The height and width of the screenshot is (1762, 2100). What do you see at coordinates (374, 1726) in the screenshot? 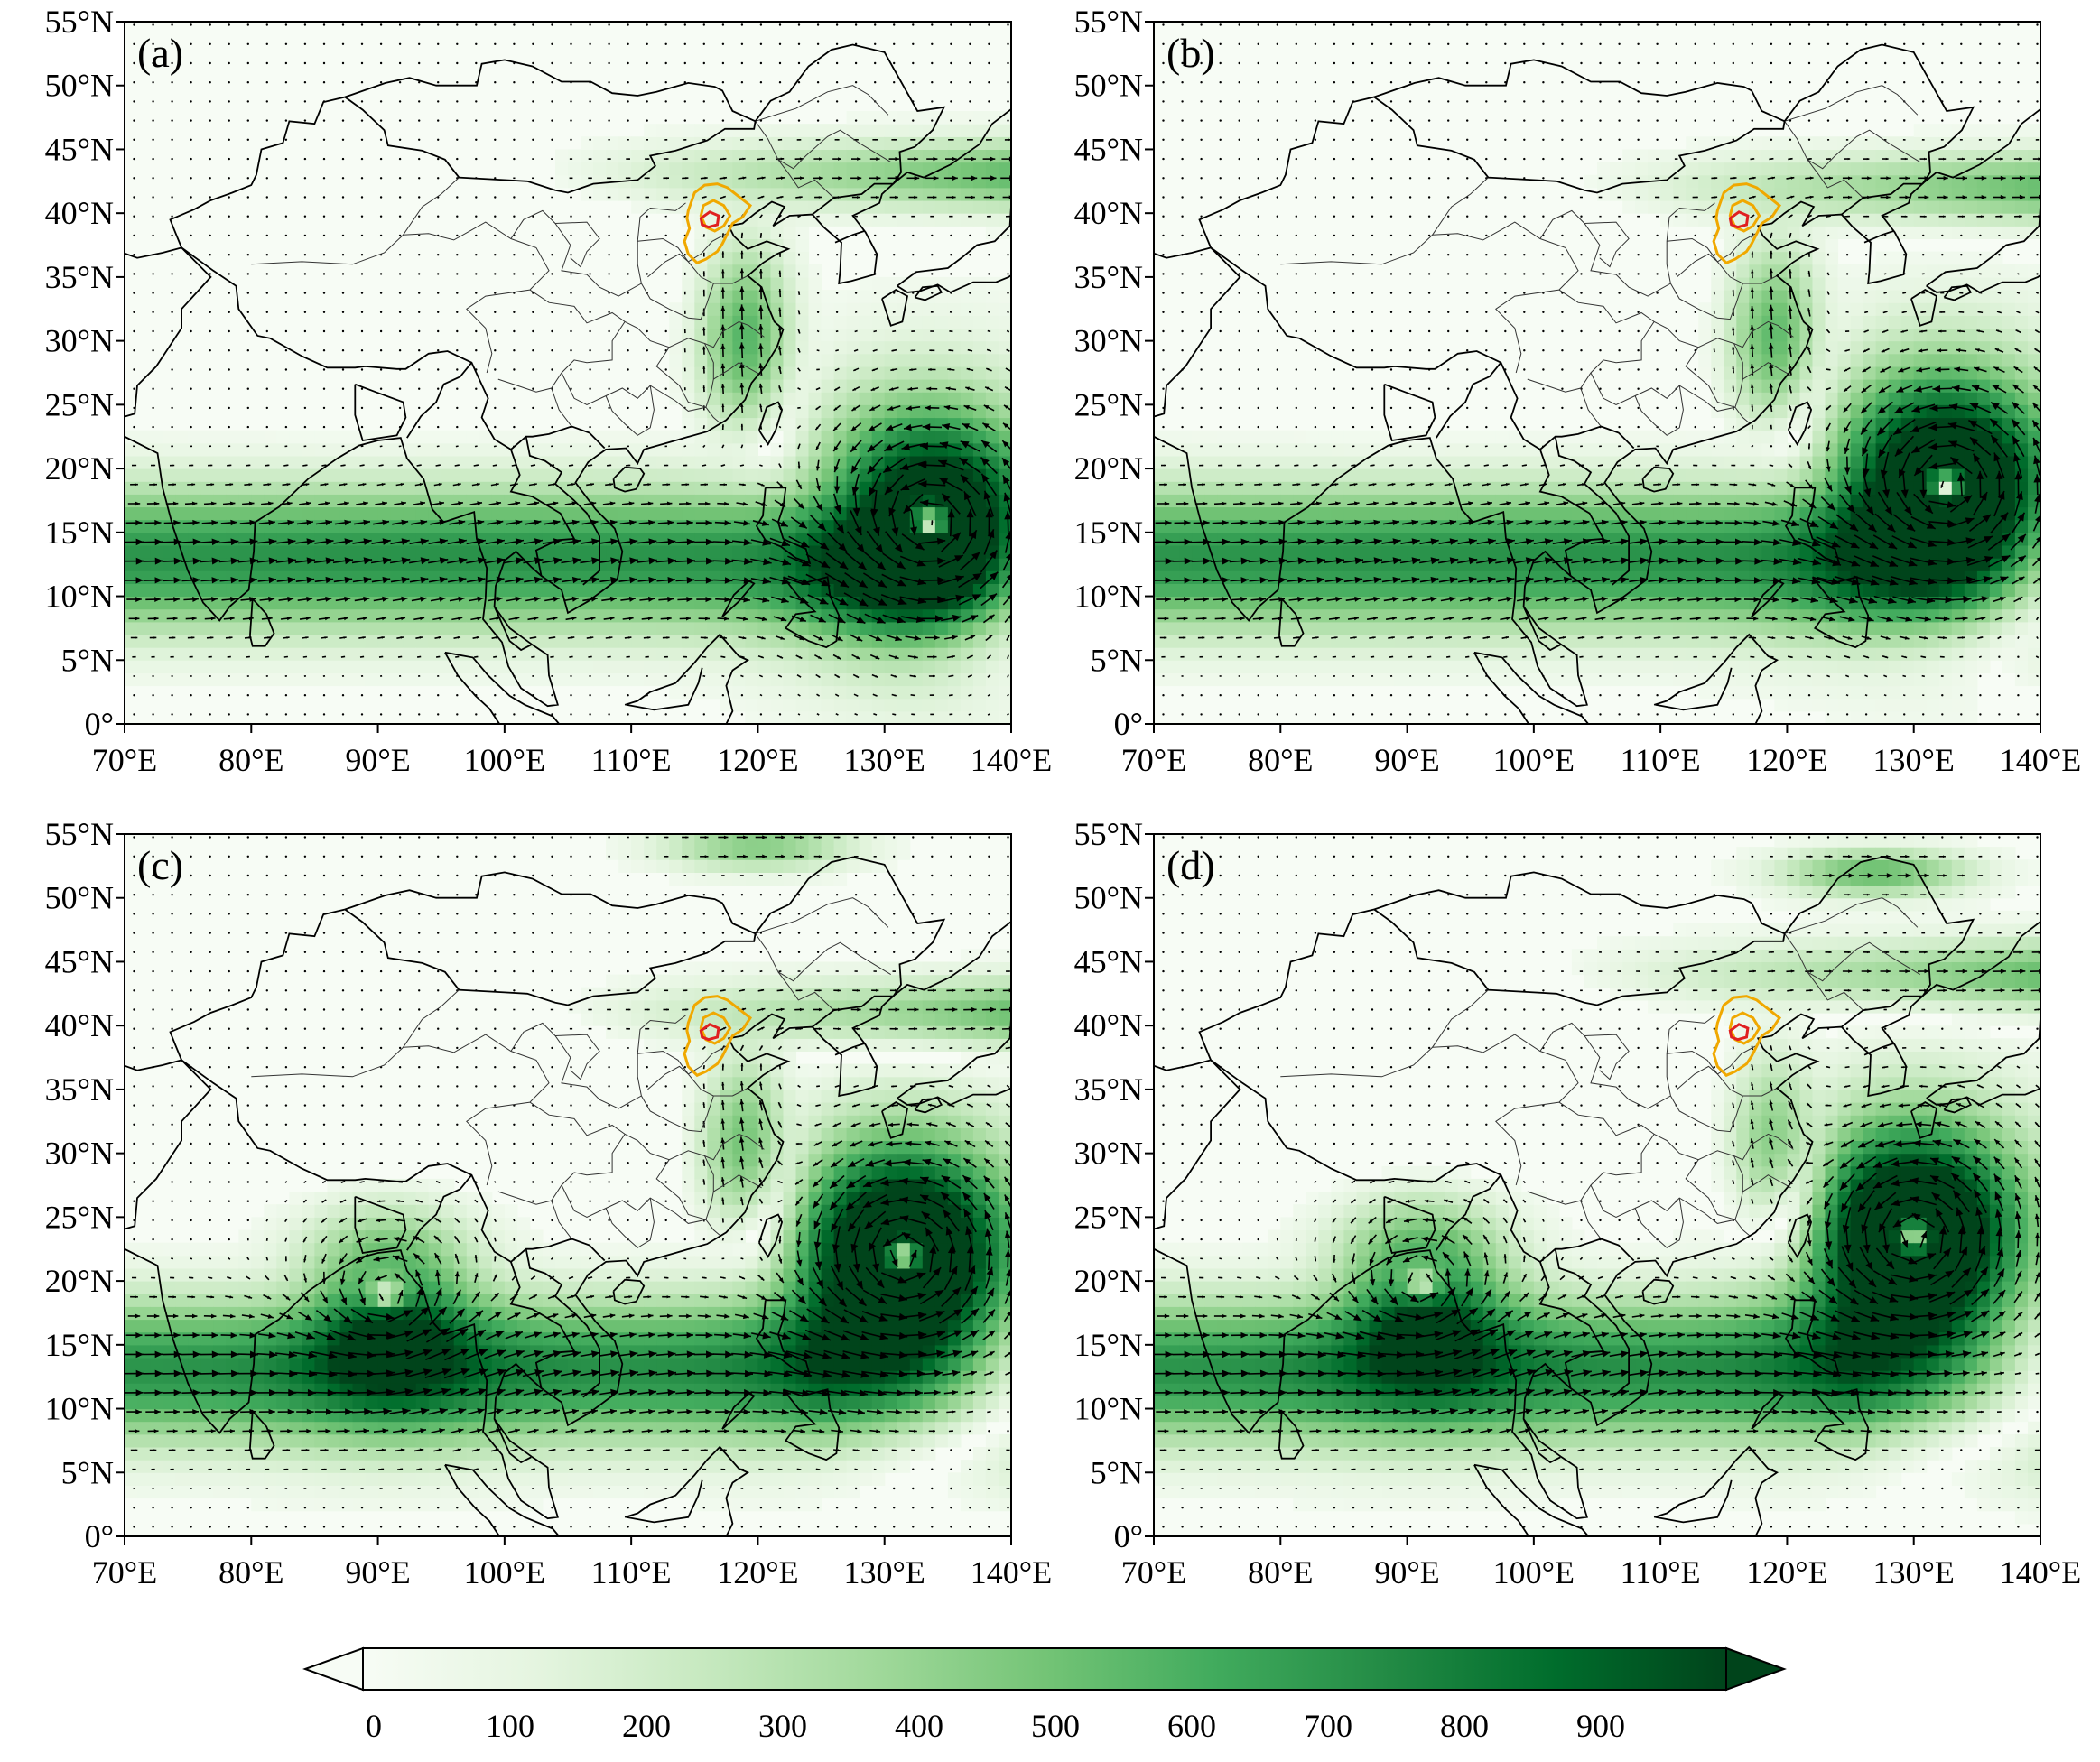
I see `colorbar-tick-label: 0` at bounding box center [374, 1726].